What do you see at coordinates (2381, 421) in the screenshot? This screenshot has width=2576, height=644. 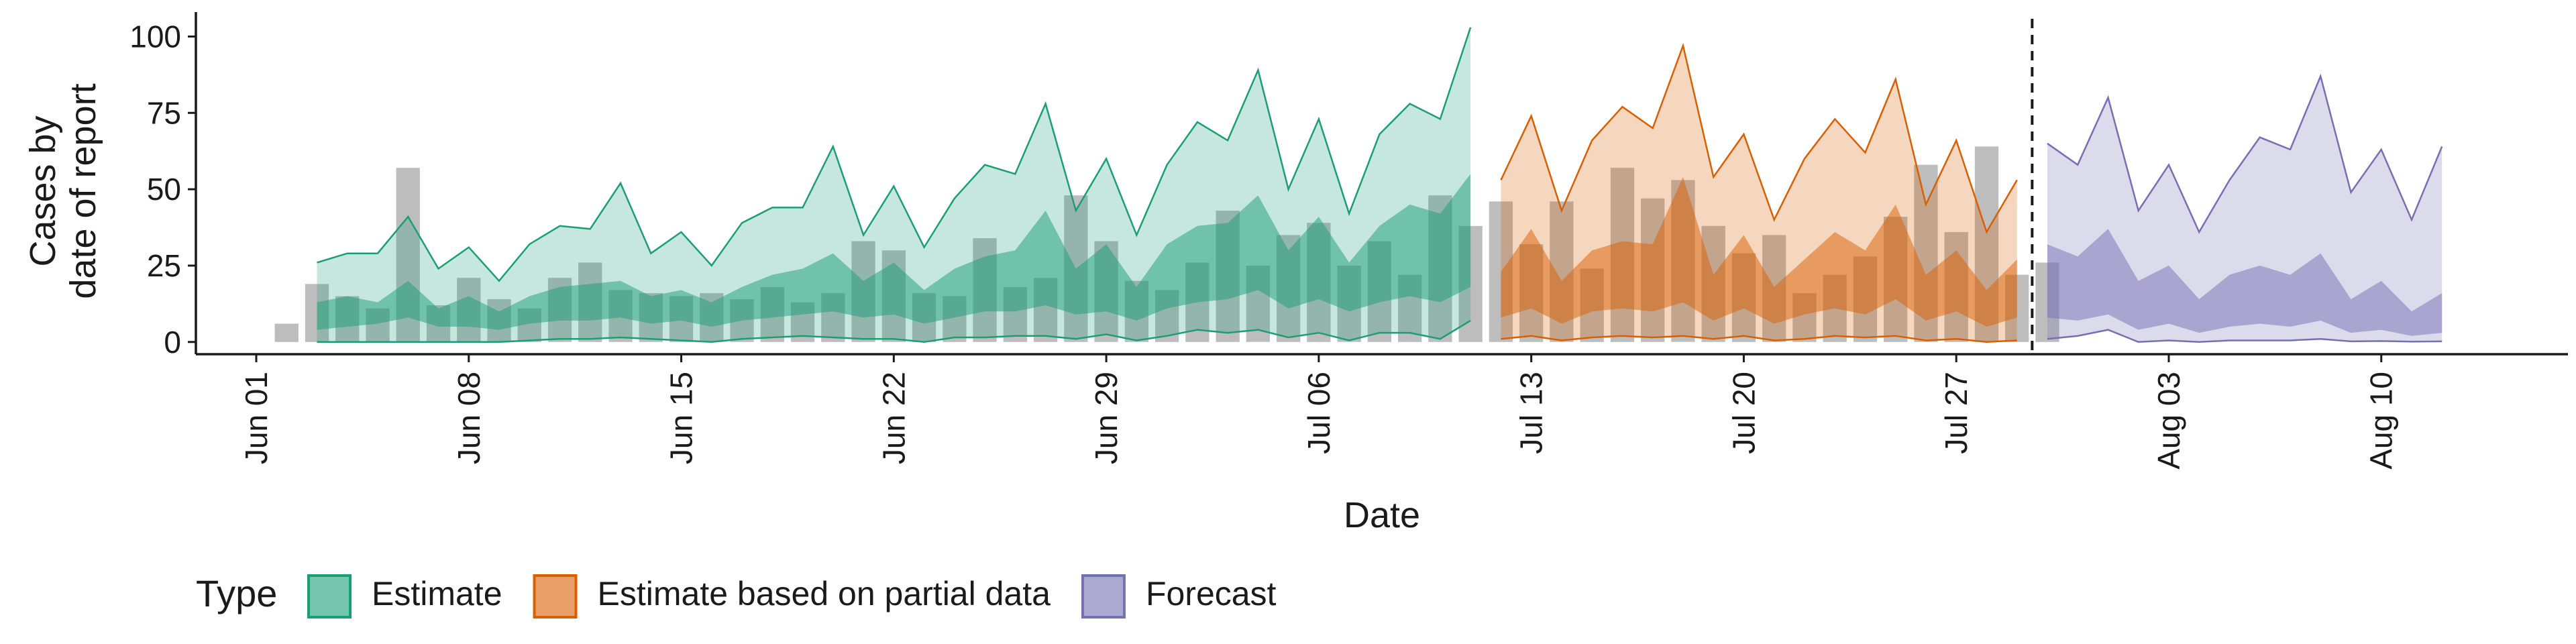 I see `x-tick-label: Aug 10` at bounding box center [2381, 421].